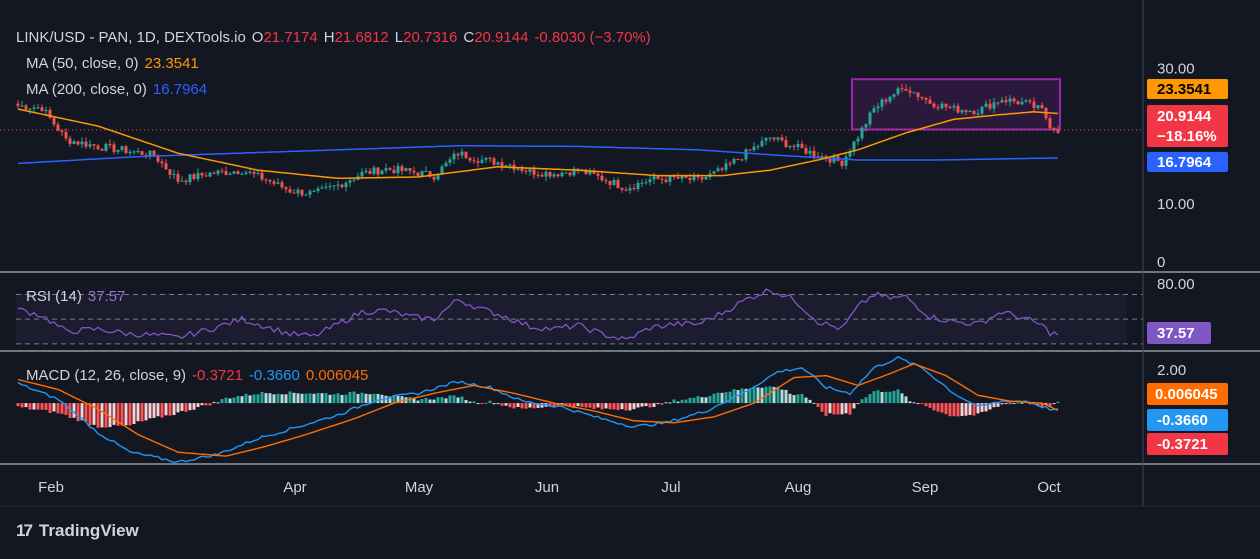 Image resolution: width=1260 pixels, height=559 pixels. I want to click on macd-label: MACD (12, 26, close, 9), so click(106, 375).